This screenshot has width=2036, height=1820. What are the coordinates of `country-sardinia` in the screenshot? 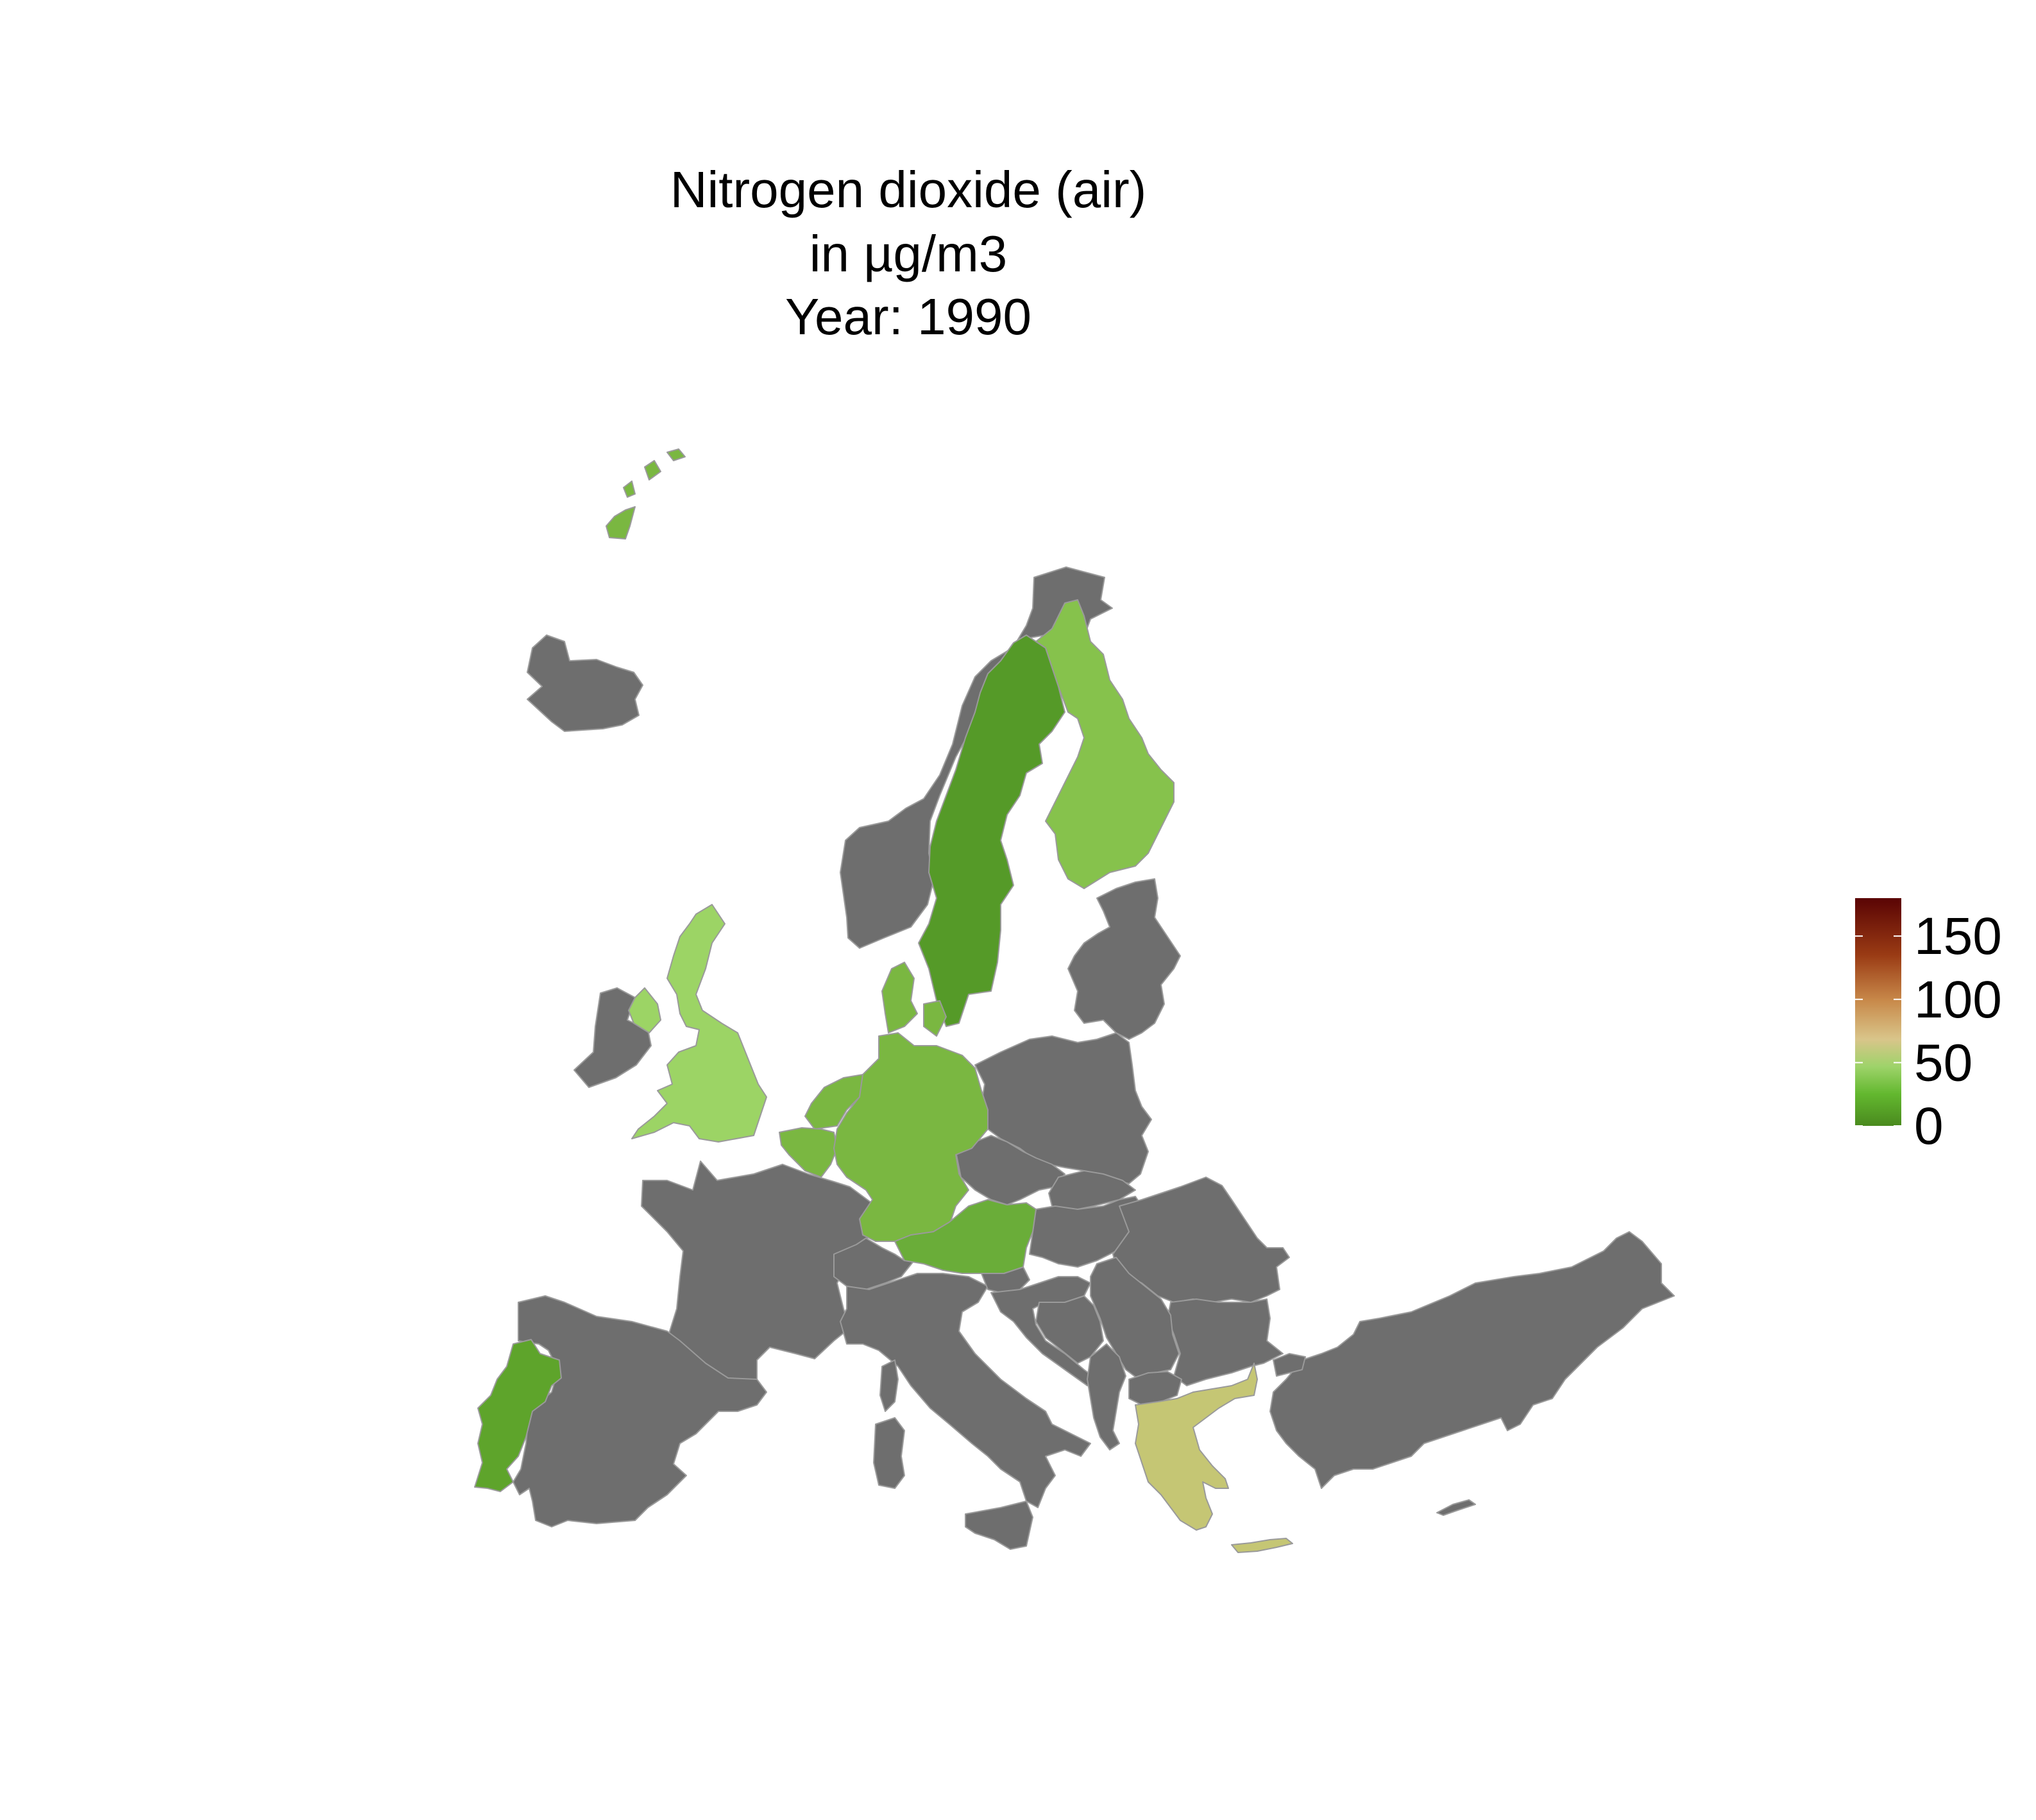 It's located at (889, 1453).